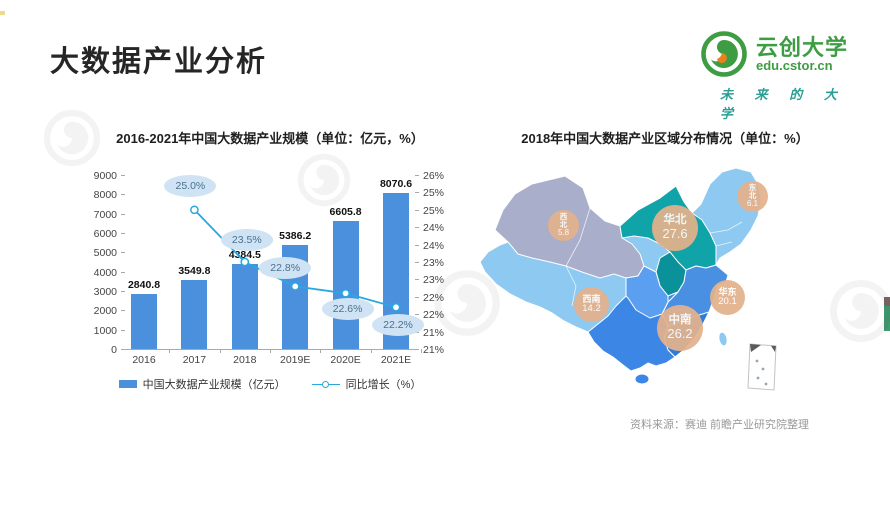 Image resolution: width=890 pixels, height=505 pixels. What do you see at coordinates (114, 350) in the screenshot?
I see `y-axis-tick-left: 0` at bounding box center [114, 350].